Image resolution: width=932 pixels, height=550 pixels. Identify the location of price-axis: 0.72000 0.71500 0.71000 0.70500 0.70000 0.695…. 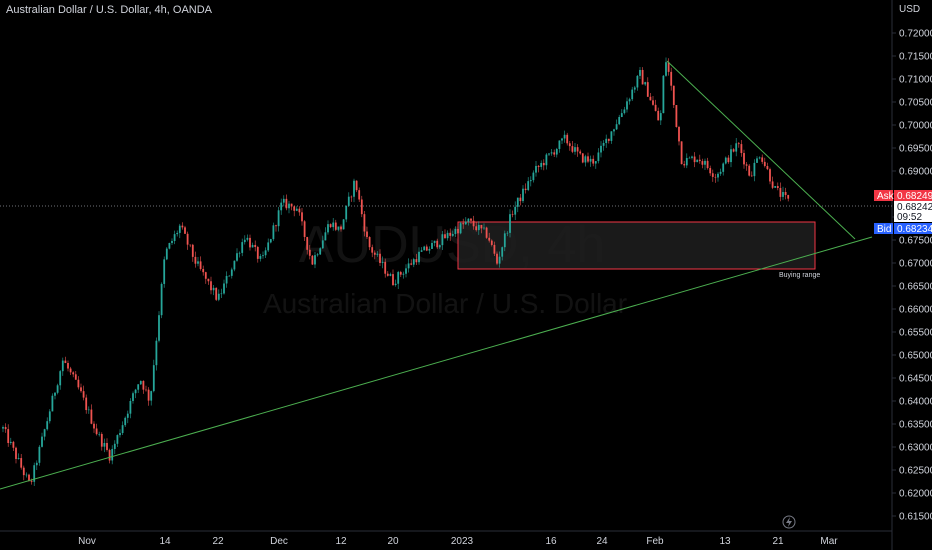
(912, 276).